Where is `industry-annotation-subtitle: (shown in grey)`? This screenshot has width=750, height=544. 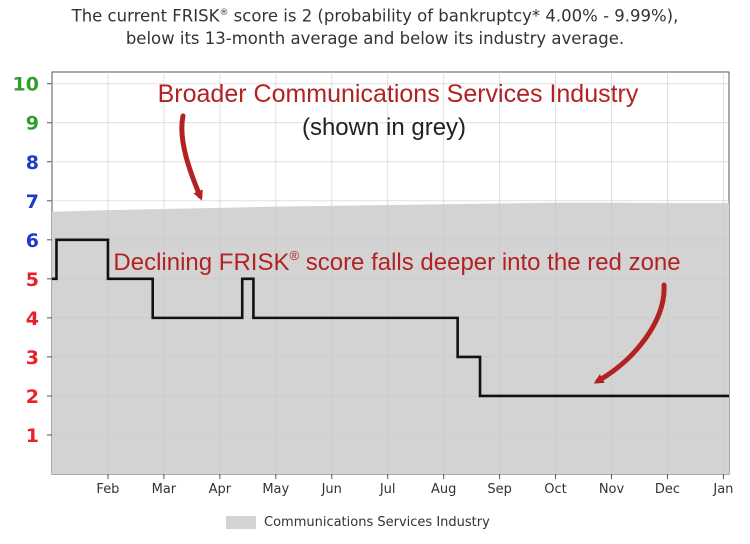 industry-annotation-subtitle: (shown in grey) is located at coordinates (384, 127).